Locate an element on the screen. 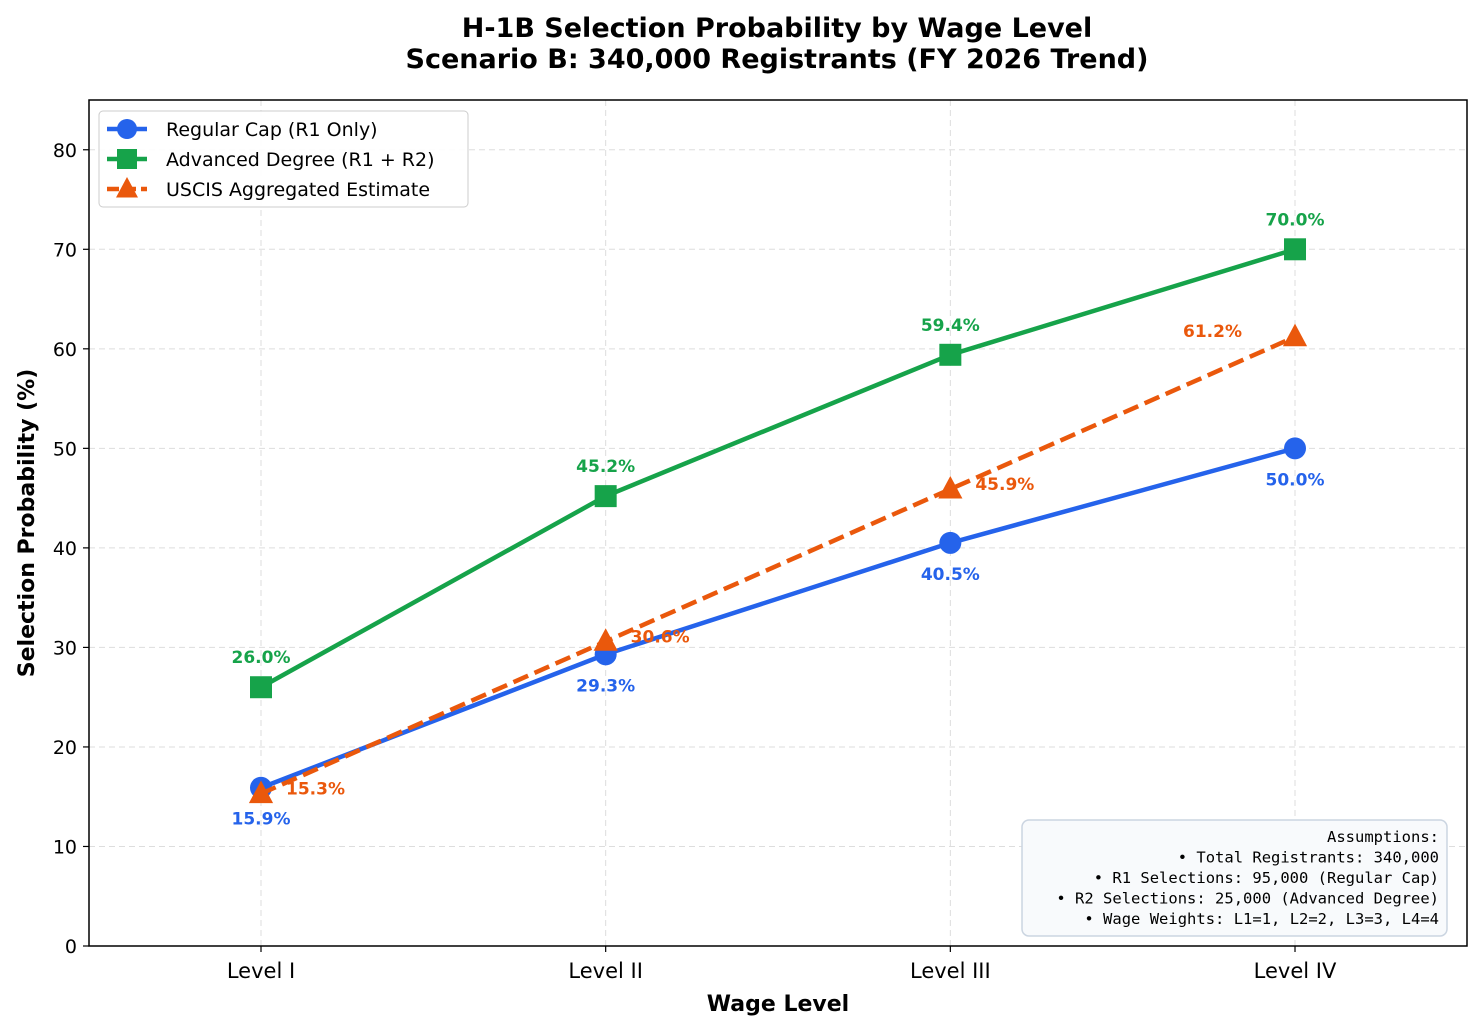 The width and height of the screenshot is (1482, 1031). y-tick-label: 60 is located at coordinates (65, 350).